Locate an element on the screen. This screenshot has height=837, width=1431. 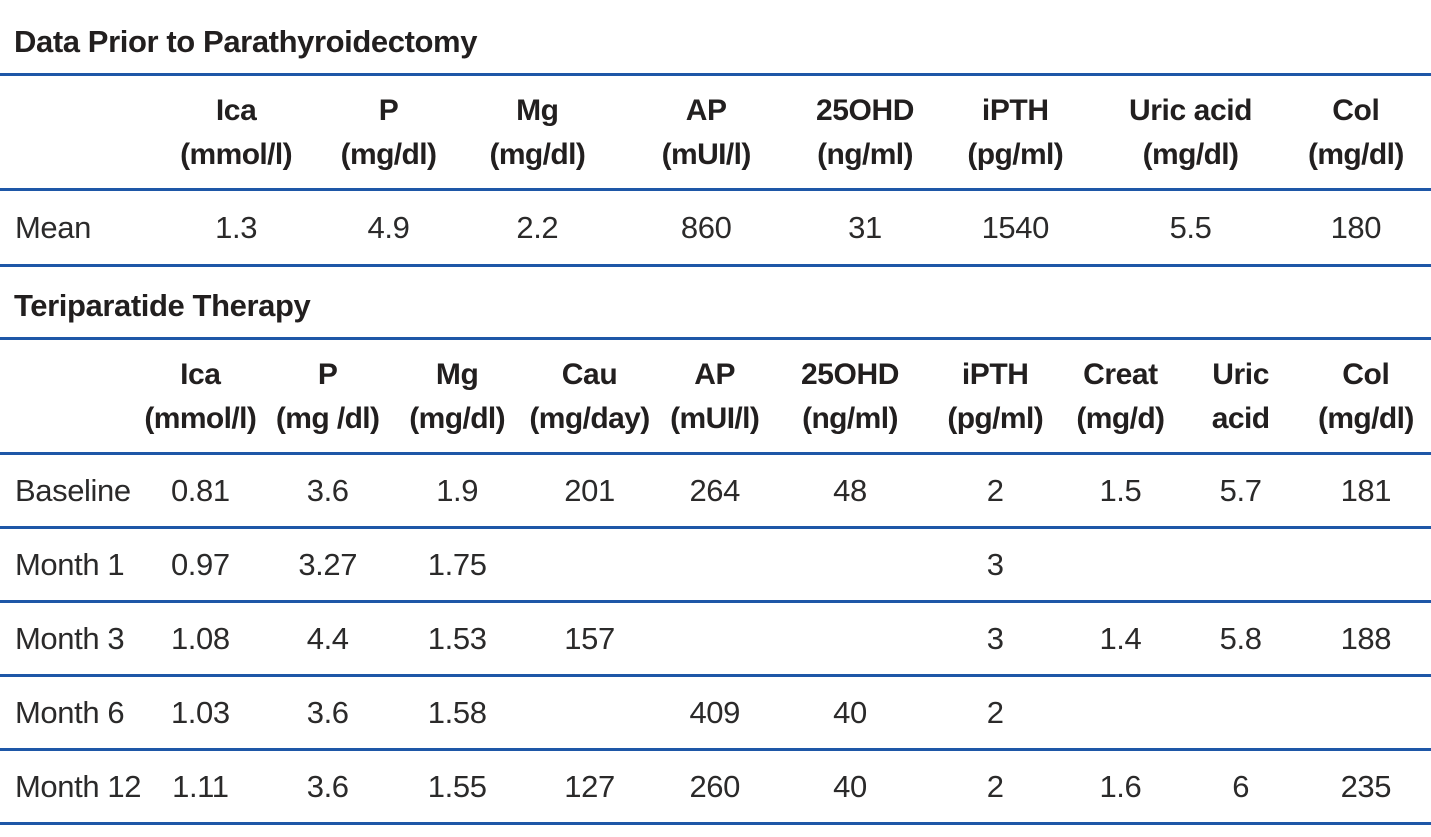
cell: 1.58 is located at coordinates (457, 713).